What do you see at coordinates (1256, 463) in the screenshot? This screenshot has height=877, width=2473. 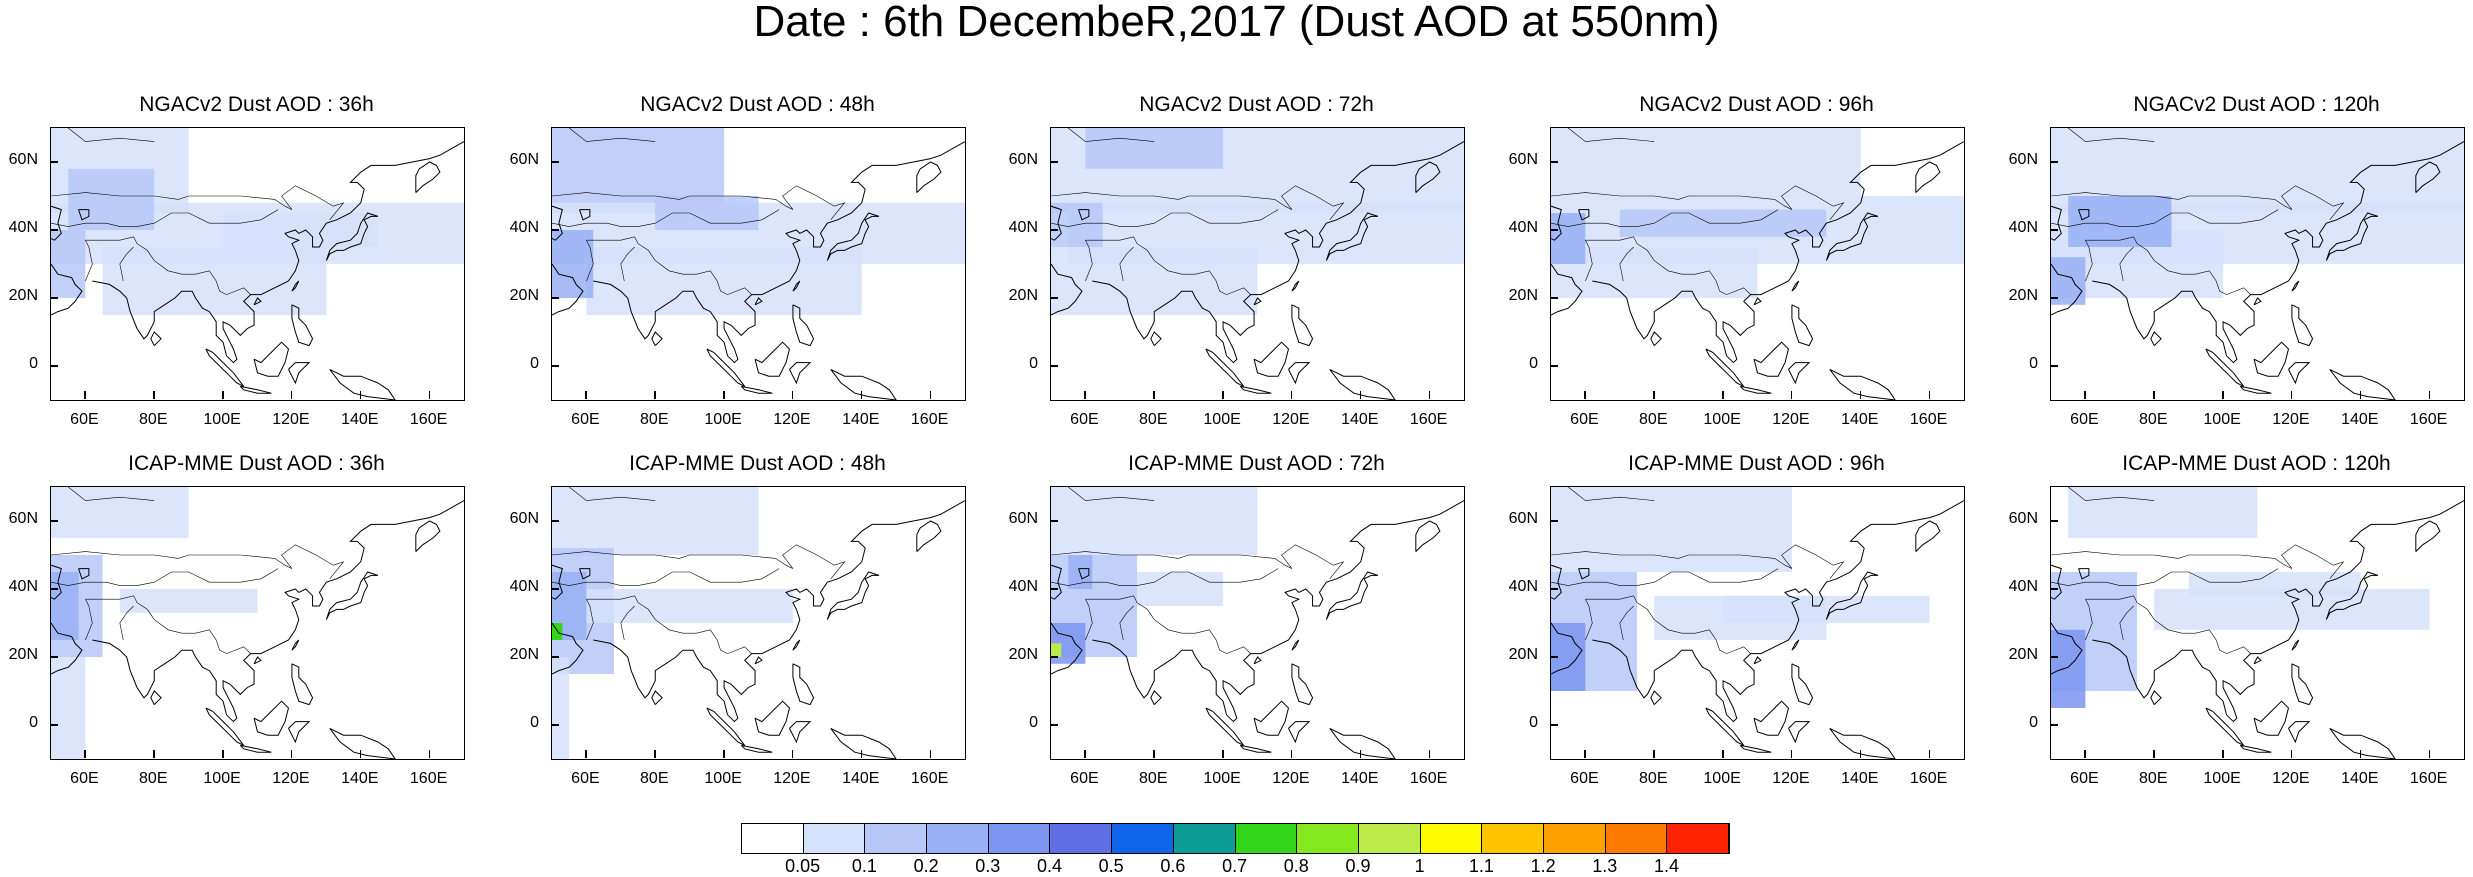 I see `panel-title: ICAP-MME Dust AOD : 72h` at bounding box center [1256, 463].